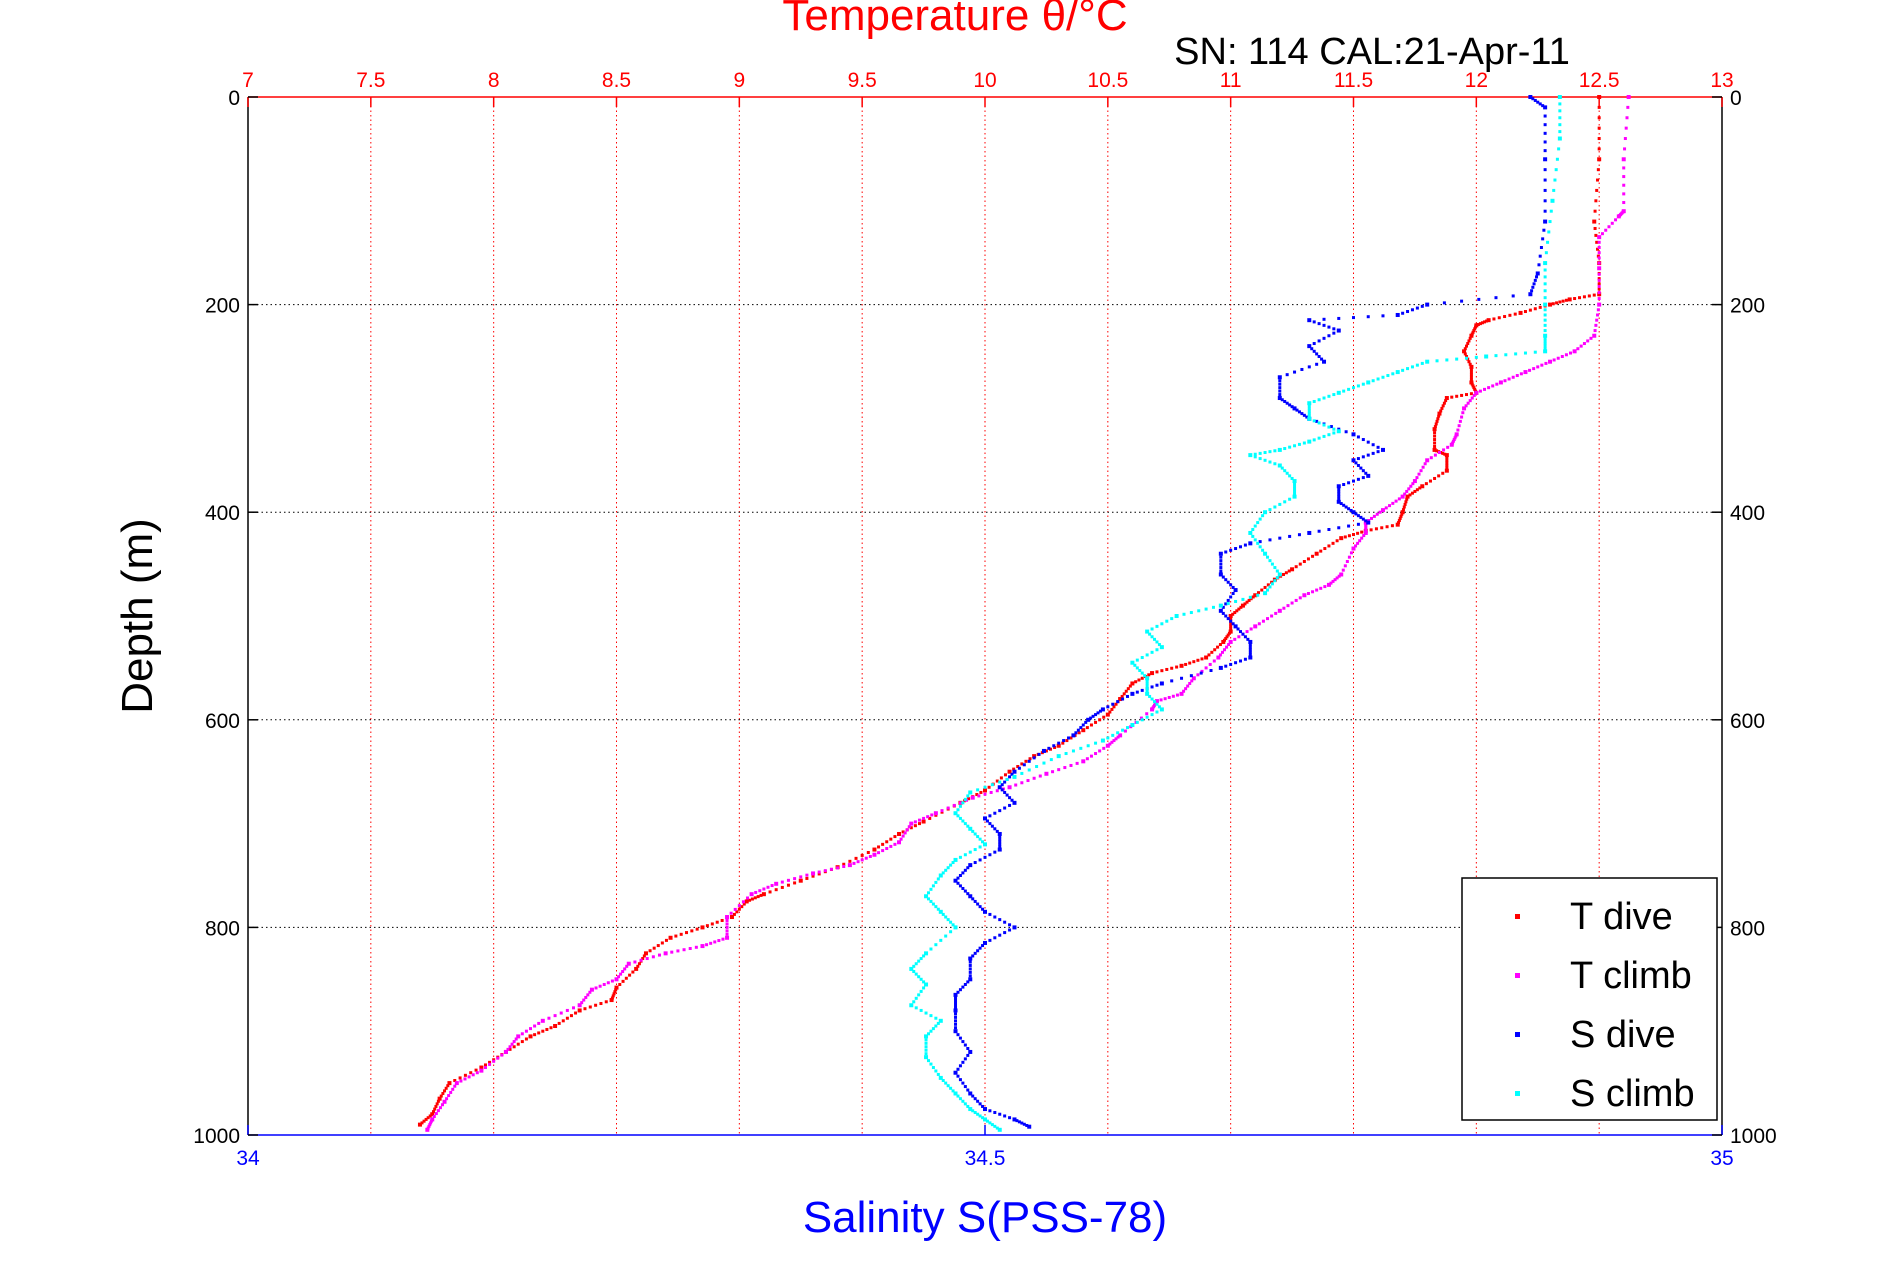  What do you see at coordinates (616, 80) in the screenshot?
I see `temperature-tick-label: 8.5` at bounding box center [616, 80].